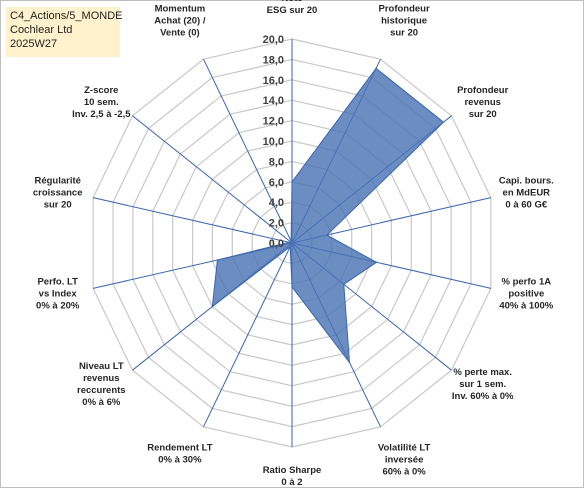 The height and width of the screenshot is (488, 584). I want to click on axis-label: Volatilité LT inversée 60% à 0%, so click(404, 460).